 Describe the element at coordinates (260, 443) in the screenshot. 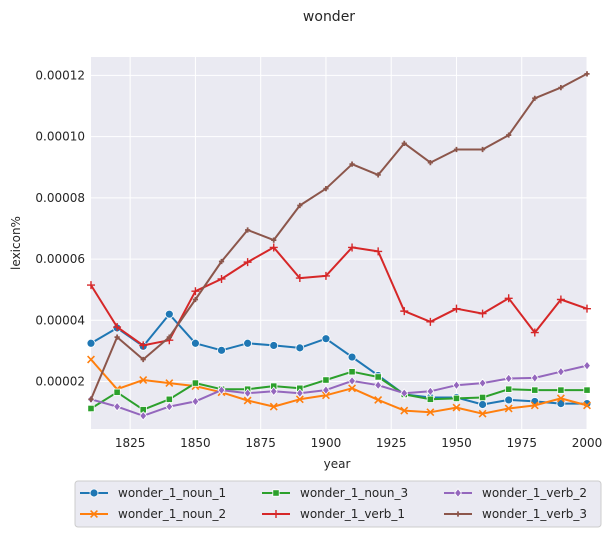

I see `x-tick-label: 1875` at that location.